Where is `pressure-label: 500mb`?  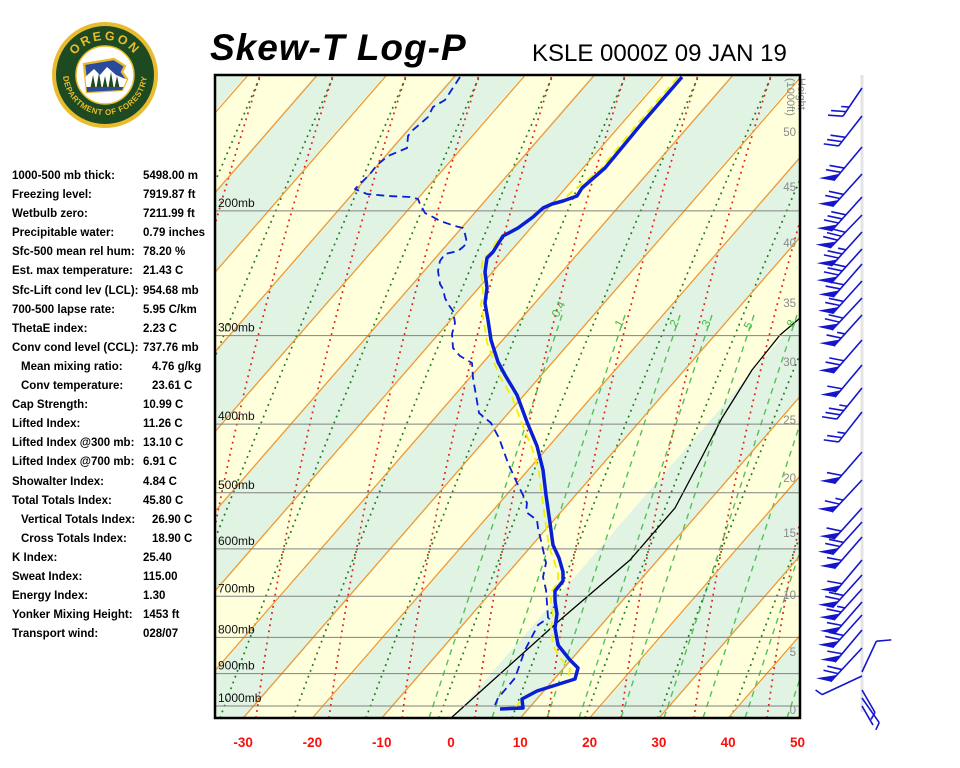 pressure-label: 500mb is located at coordinates (236, 485).